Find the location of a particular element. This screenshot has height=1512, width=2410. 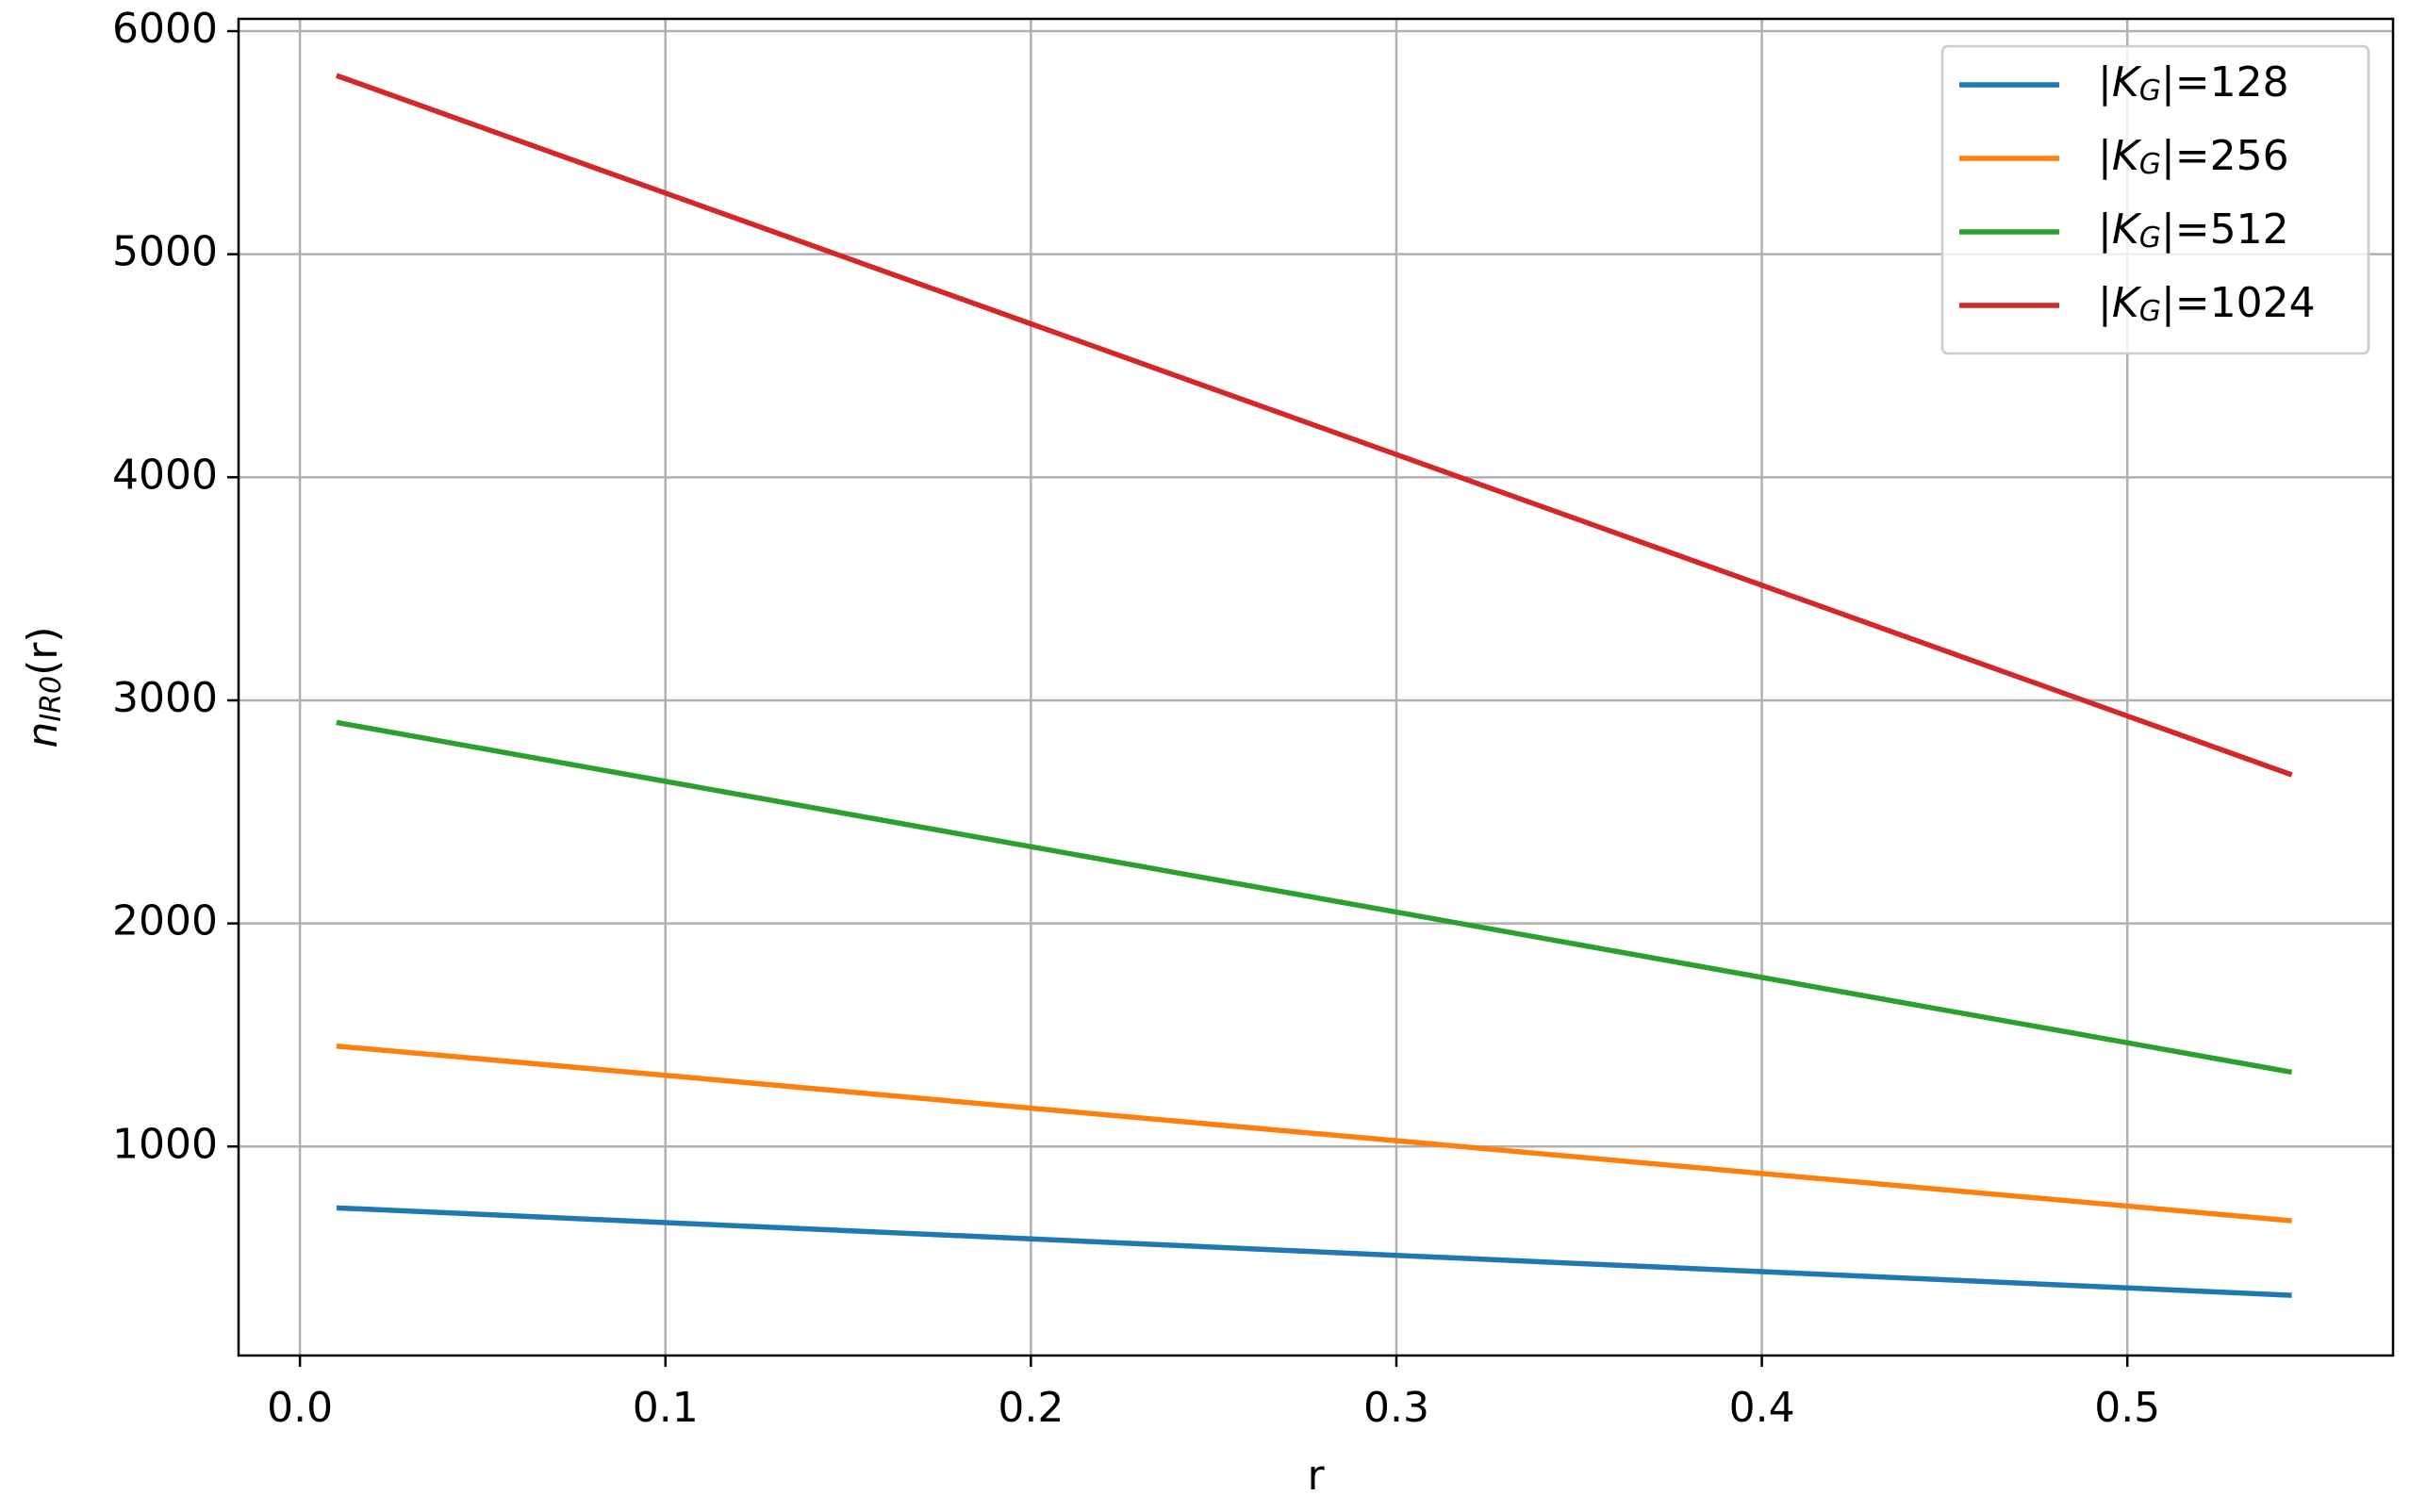

x-tick-label: 0.4 is located at coordinates (1762, 1408).